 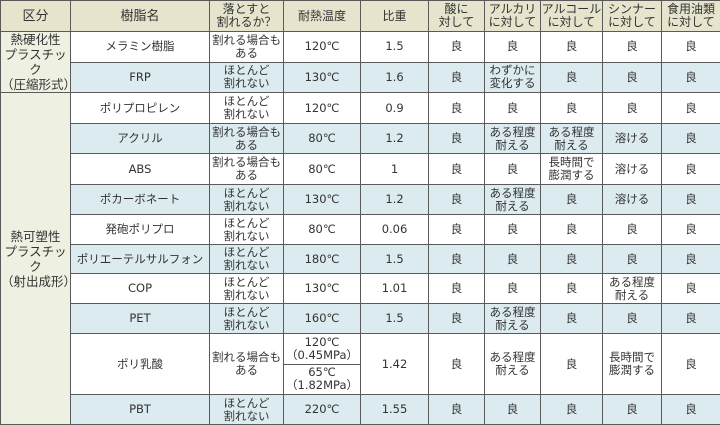 What do you see at coordinates (140, 77) in the screenshot?
I see `resin-name-cell: FRP` at bounding box center [140, 77].